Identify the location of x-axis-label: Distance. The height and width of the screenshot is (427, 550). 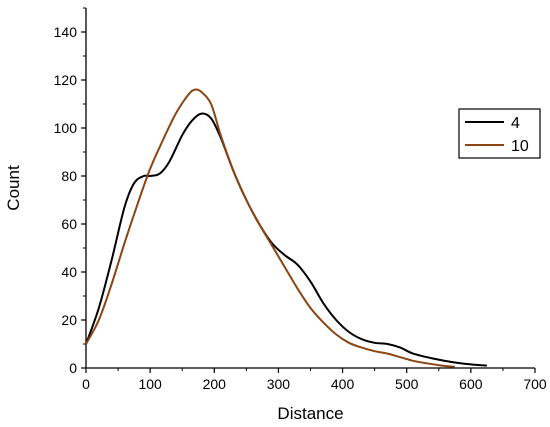
(310, 413).